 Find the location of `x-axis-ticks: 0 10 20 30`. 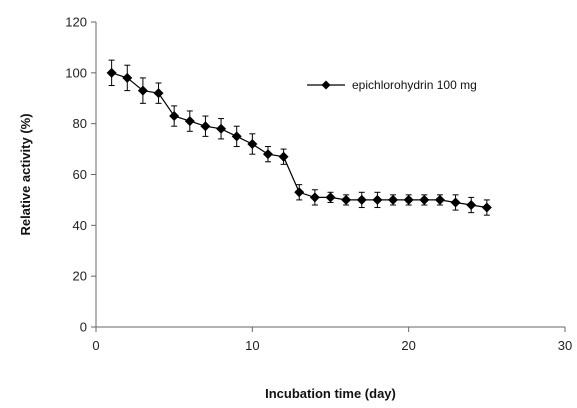

x-axis-ticks: 0 10 20 30 is located at coordinates (332, 340).